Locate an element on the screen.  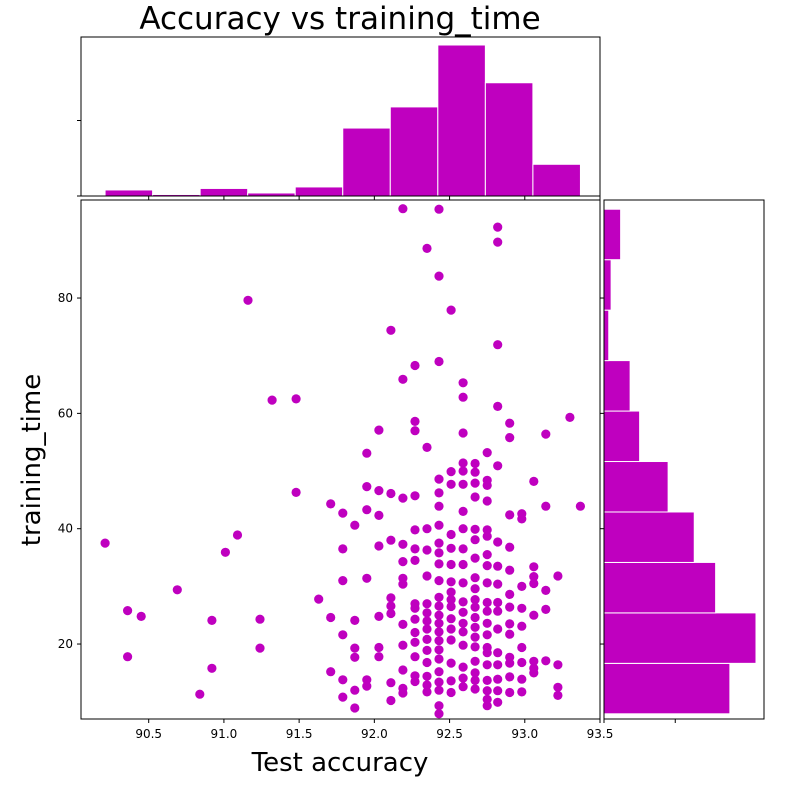
chart-title: Accuracy vs training_time is located at coordinates (339, 19).